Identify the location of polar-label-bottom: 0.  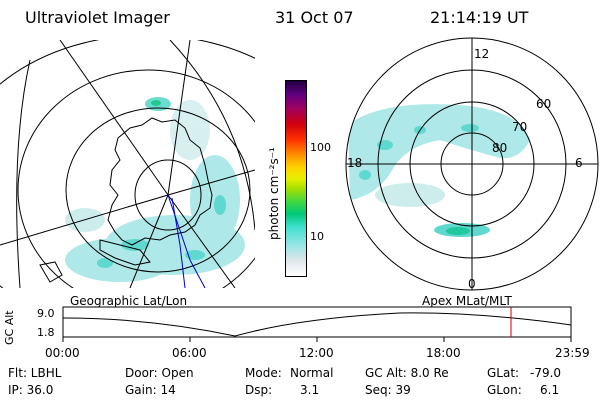
(472, 284).